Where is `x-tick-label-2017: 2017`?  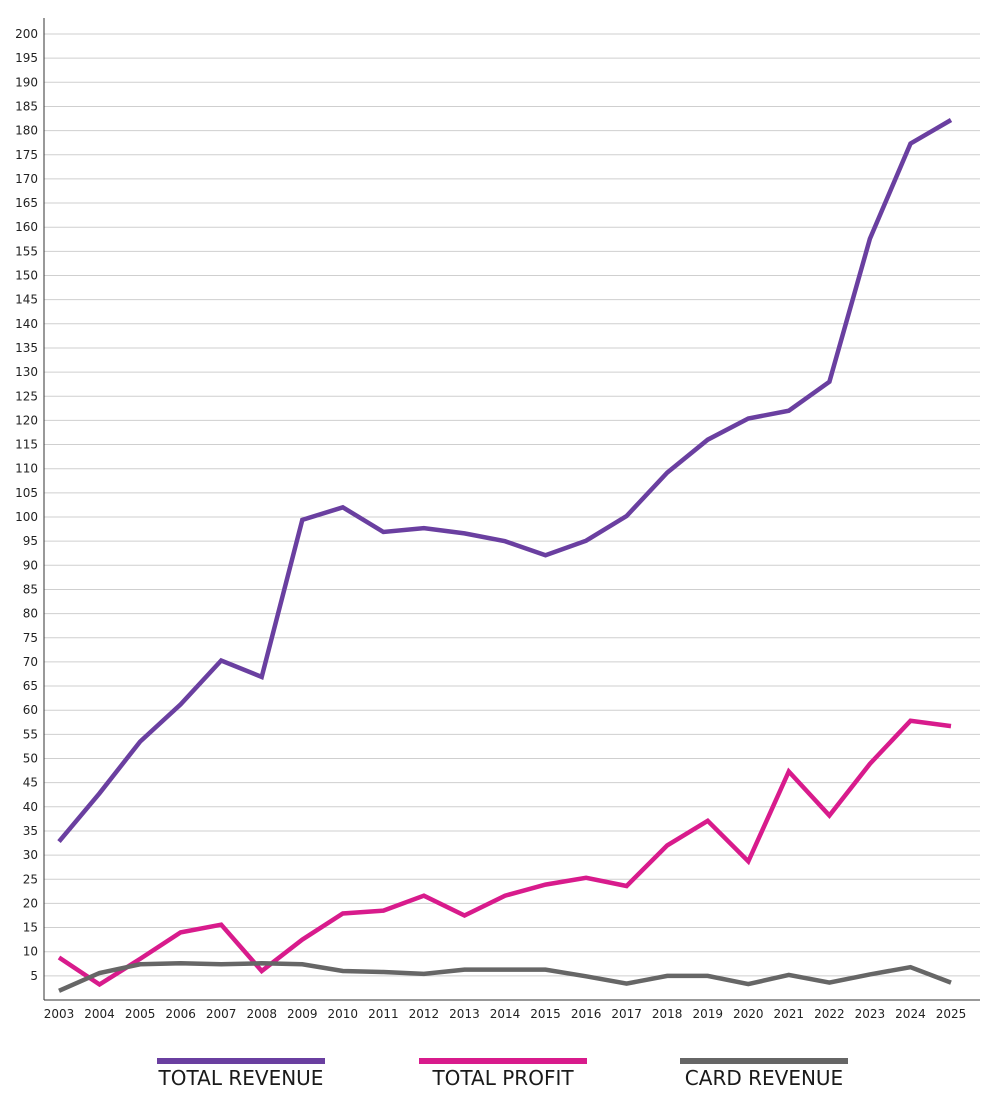
x-tick-label-2017: 2017 is located at coordinates (626, 1014).